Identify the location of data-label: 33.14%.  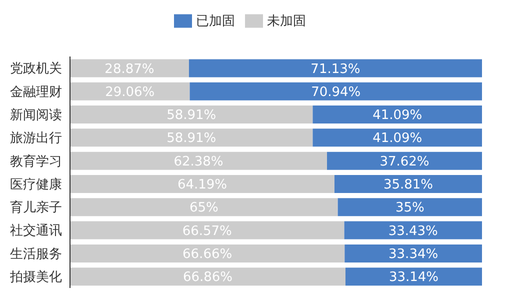
(413, 278).